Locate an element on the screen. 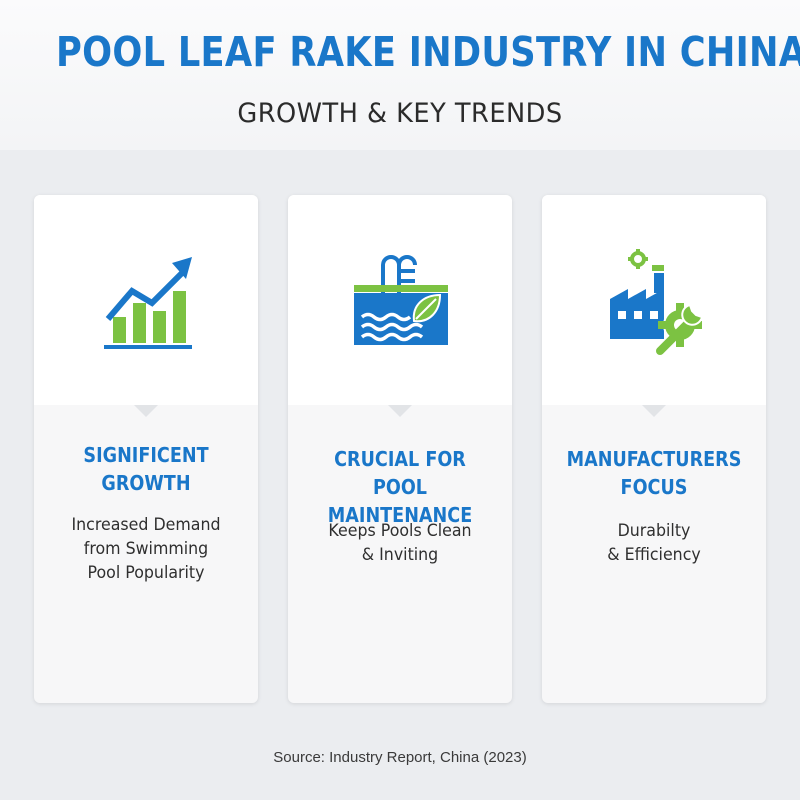 Image resolution: width=800 pixels, height=800 pixels. factory-wrench-icon is located at coordinates (654, 302).